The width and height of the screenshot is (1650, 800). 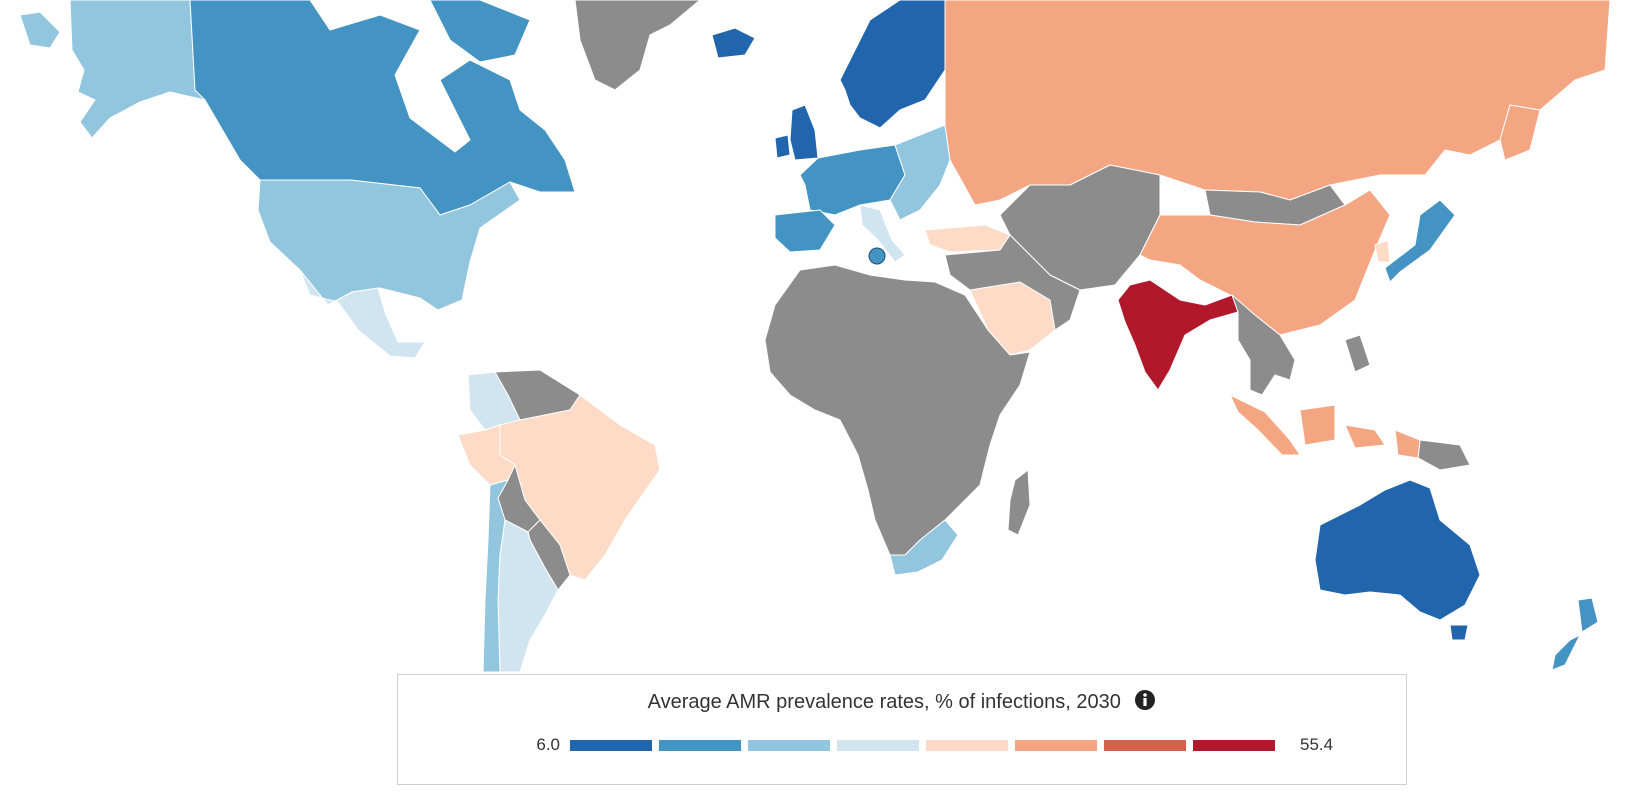 What do you see at coordinates (1019, 502) in the screenshot?
I see `region-madagascar` at bounding box center [1019, 502].